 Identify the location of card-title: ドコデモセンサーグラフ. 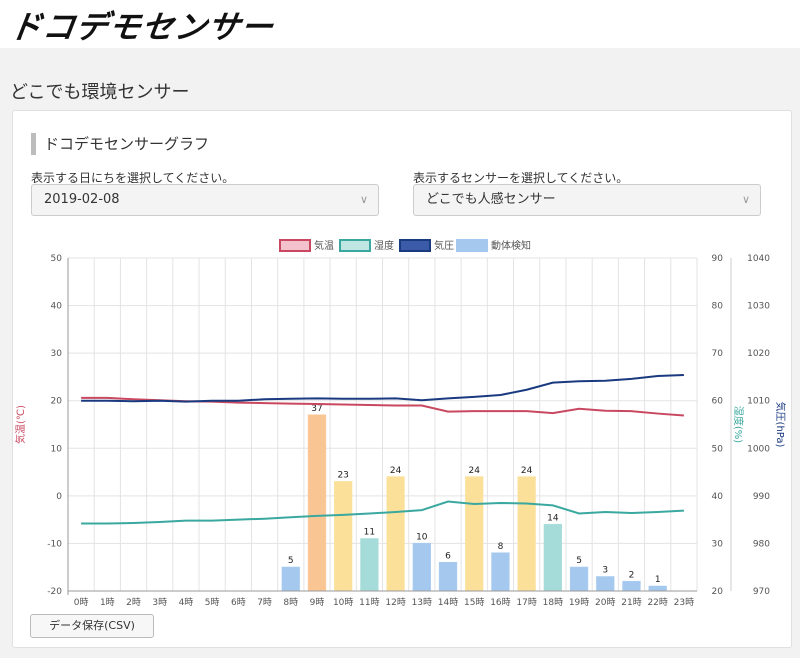
(120, 144).